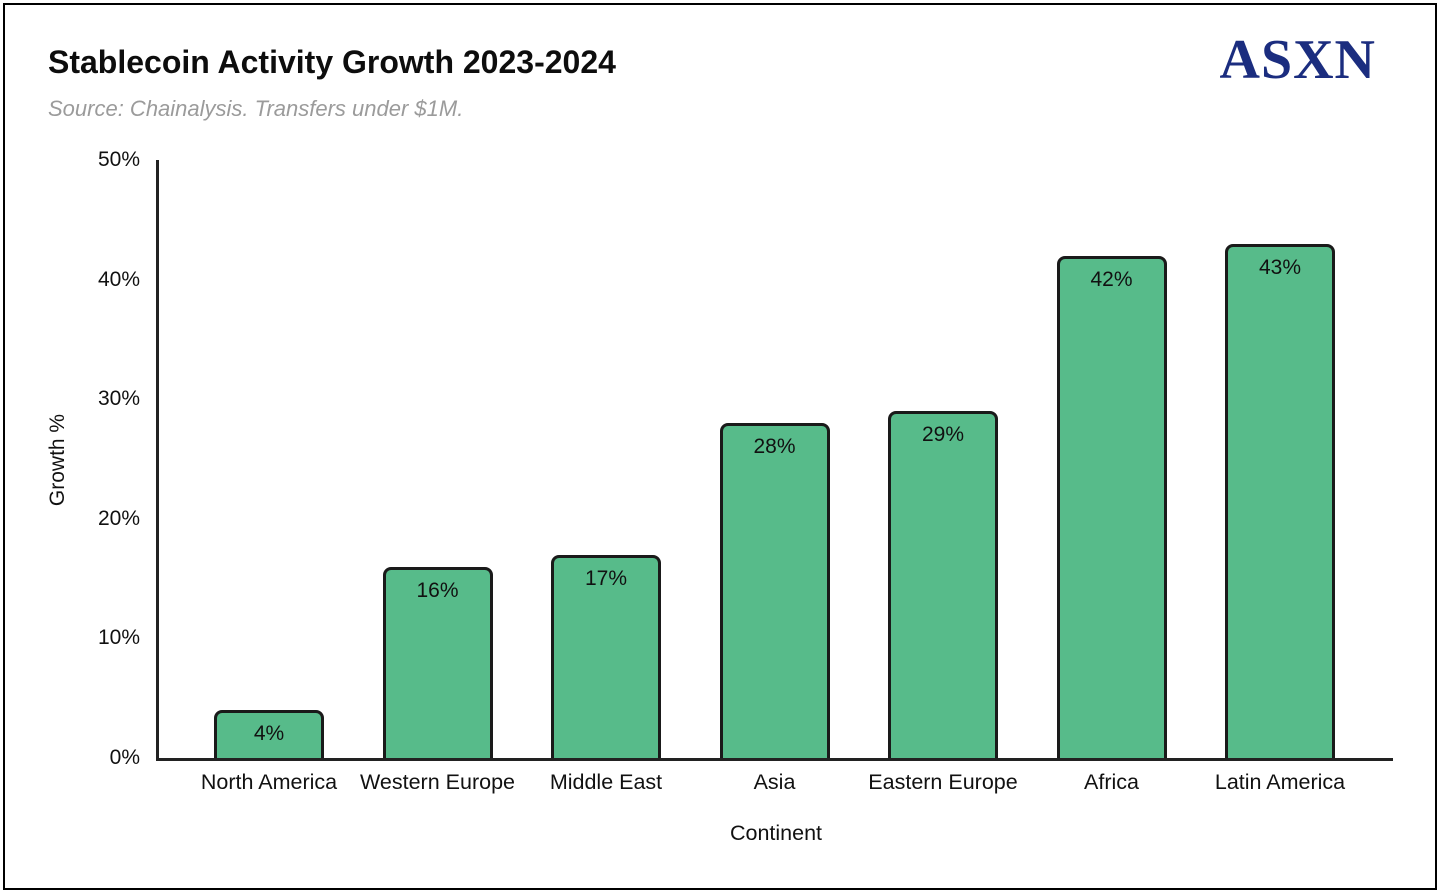  What do you see at coordinates (606, 782) in the screenshot?
I see `x-tick-label: Middle East` at bounding box center [606, 782].